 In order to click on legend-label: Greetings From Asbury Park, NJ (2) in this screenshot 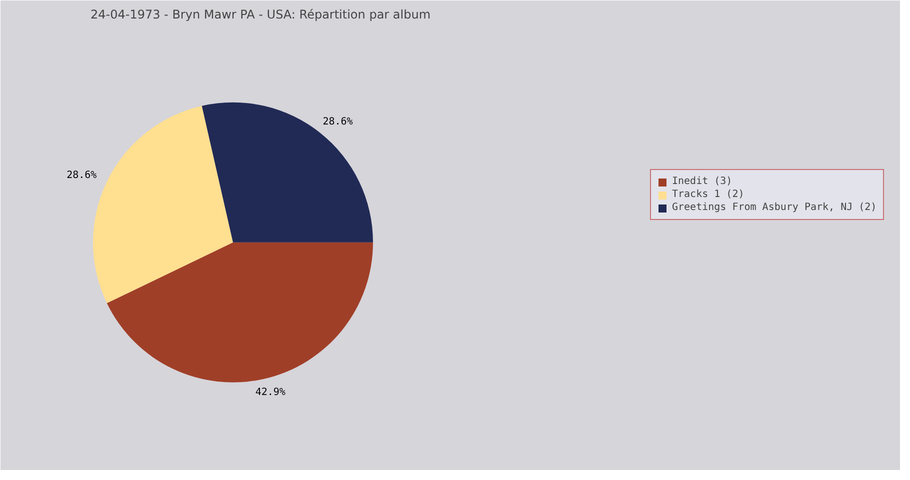, I will do `click(774, 207)`.